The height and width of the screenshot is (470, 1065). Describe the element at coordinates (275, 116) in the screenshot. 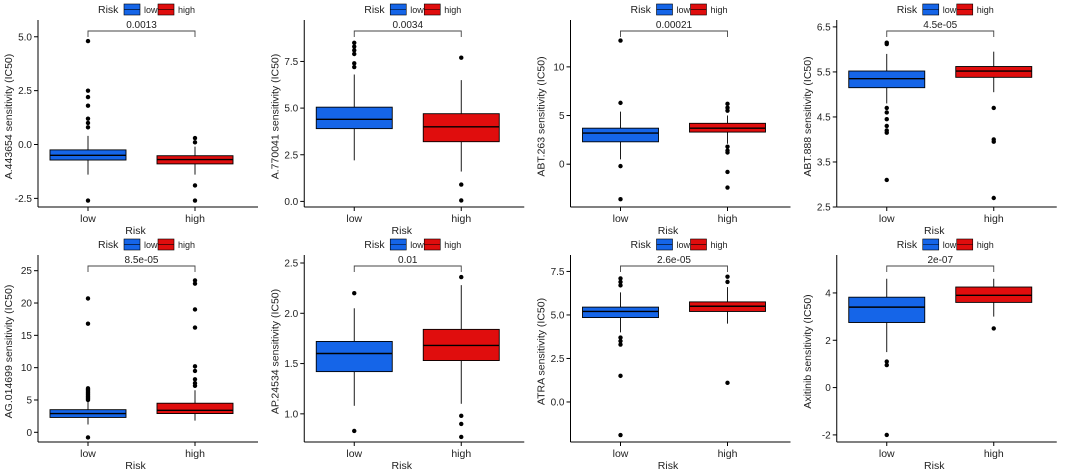

I see `y-axis-title: A.770041 sensitivity (IC50)` at that location.